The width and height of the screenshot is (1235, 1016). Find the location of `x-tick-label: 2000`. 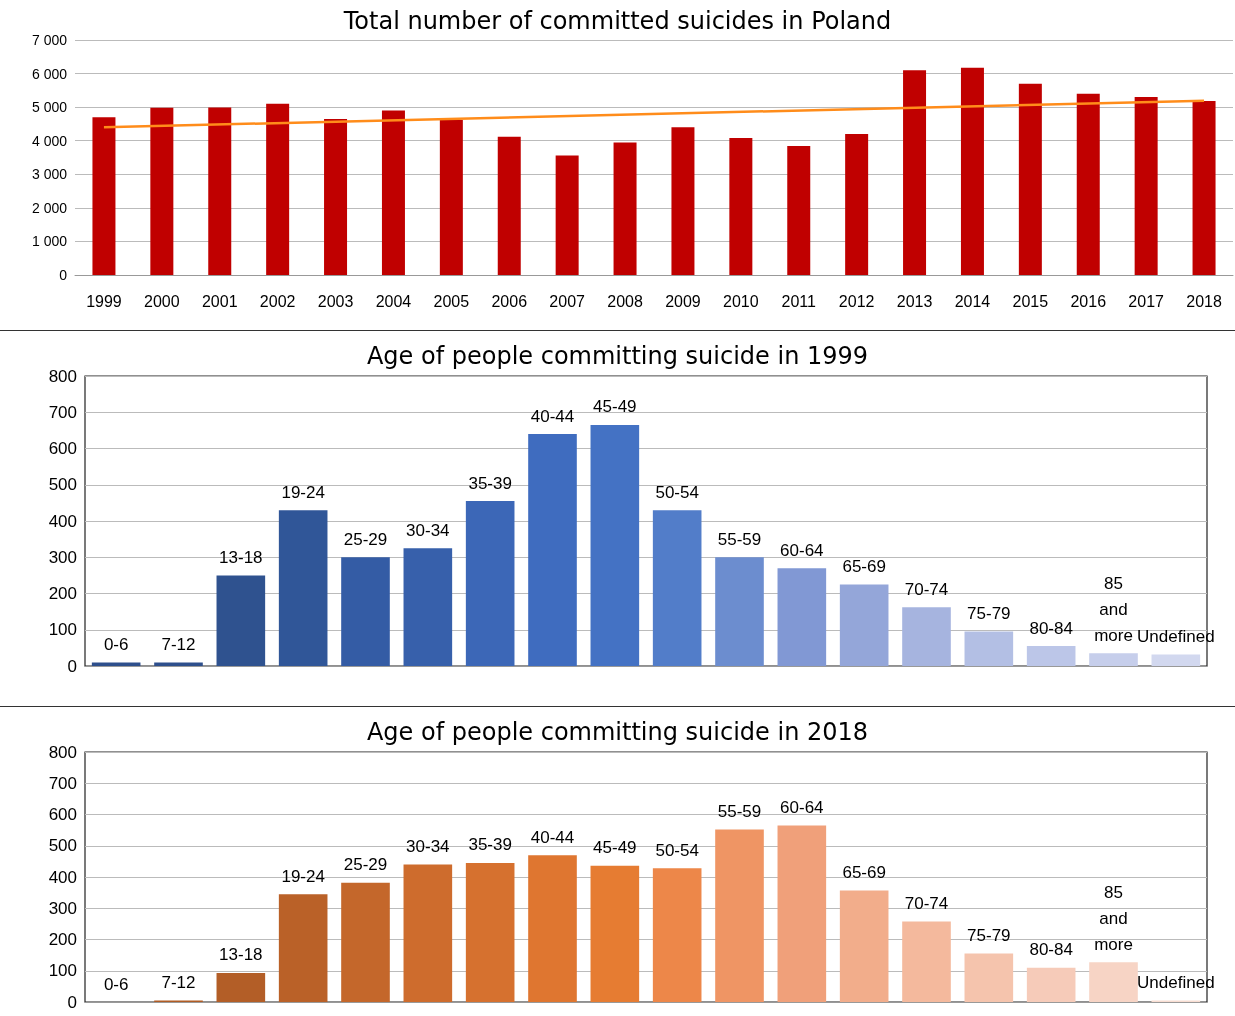

x-tick-label: 2000 is located at coordinates (162, 301).